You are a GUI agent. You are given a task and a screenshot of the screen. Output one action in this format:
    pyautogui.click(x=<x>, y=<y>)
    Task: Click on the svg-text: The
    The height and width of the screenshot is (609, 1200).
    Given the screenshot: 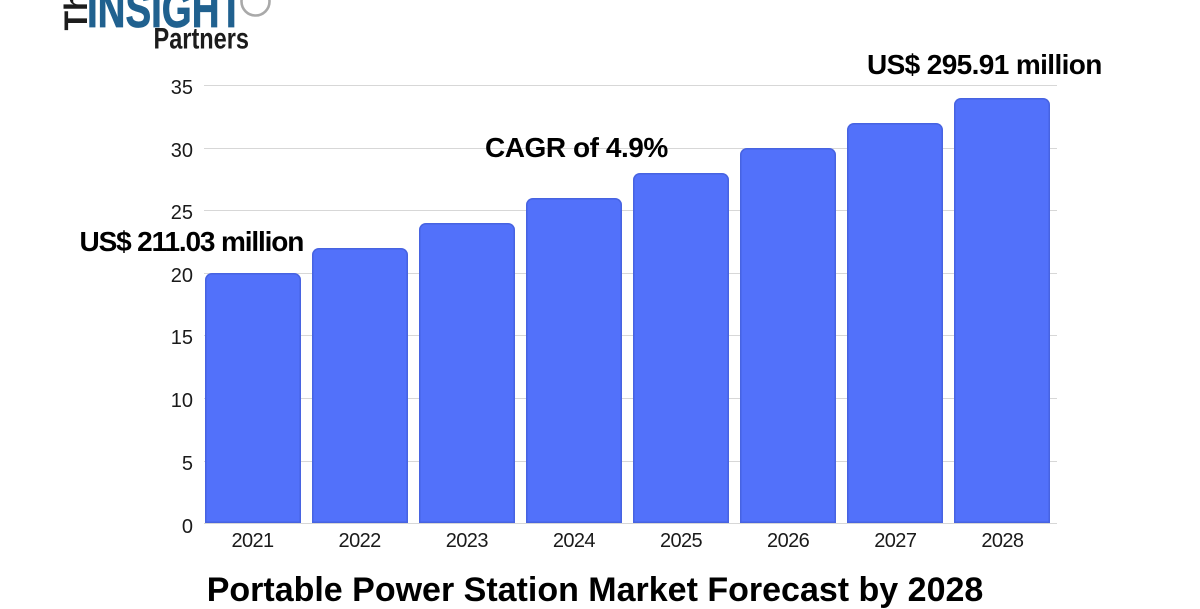 What is the action you would take?
    pyautogui.click(x=76, y=15)
    